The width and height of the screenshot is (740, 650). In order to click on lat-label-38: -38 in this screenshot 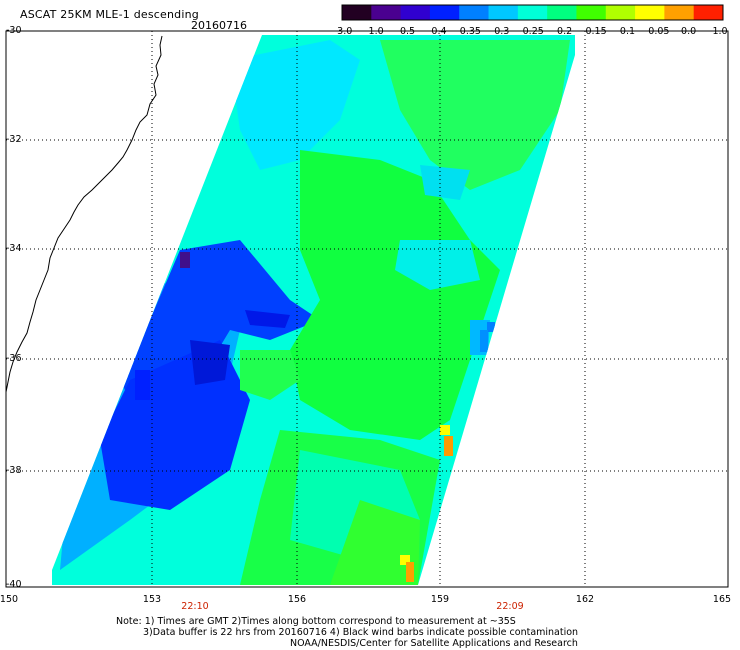, I will do `click(14, 470)`.